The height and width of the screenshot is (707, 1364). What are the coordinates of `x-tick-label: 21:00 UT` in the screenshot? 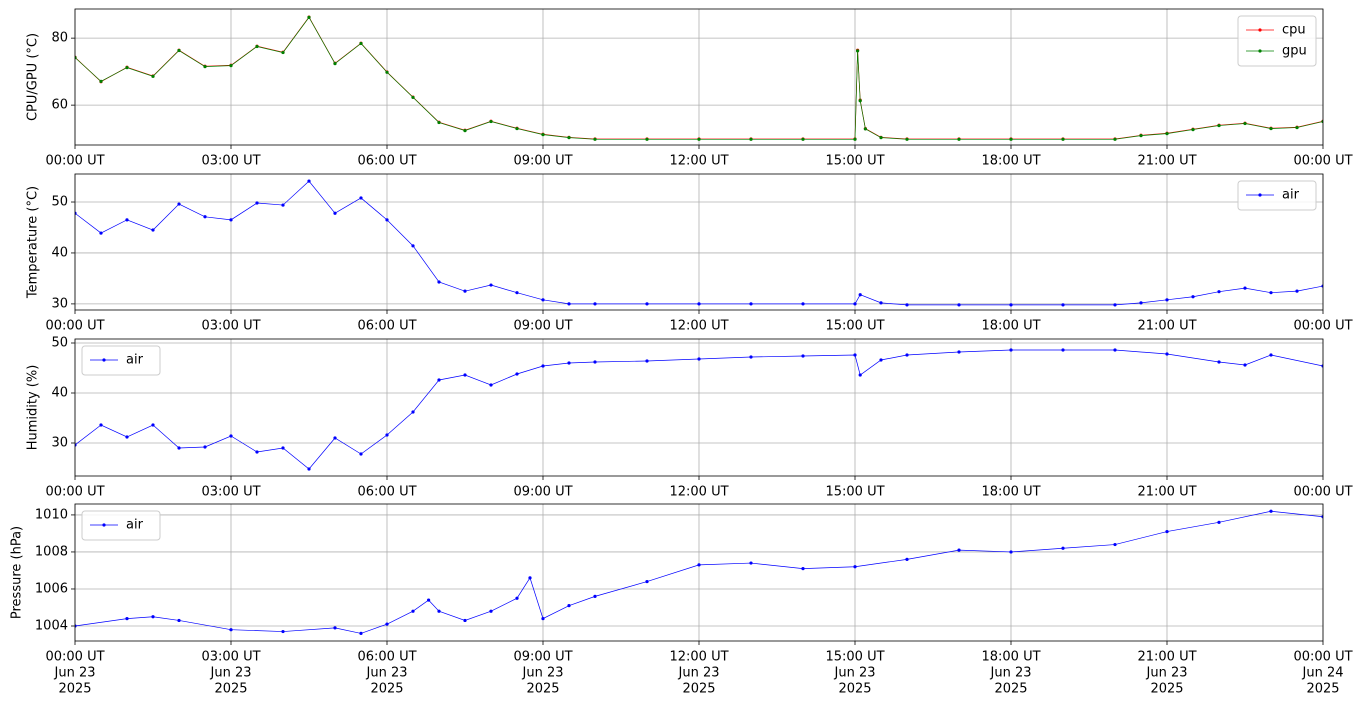 It's located at (1166, 492).